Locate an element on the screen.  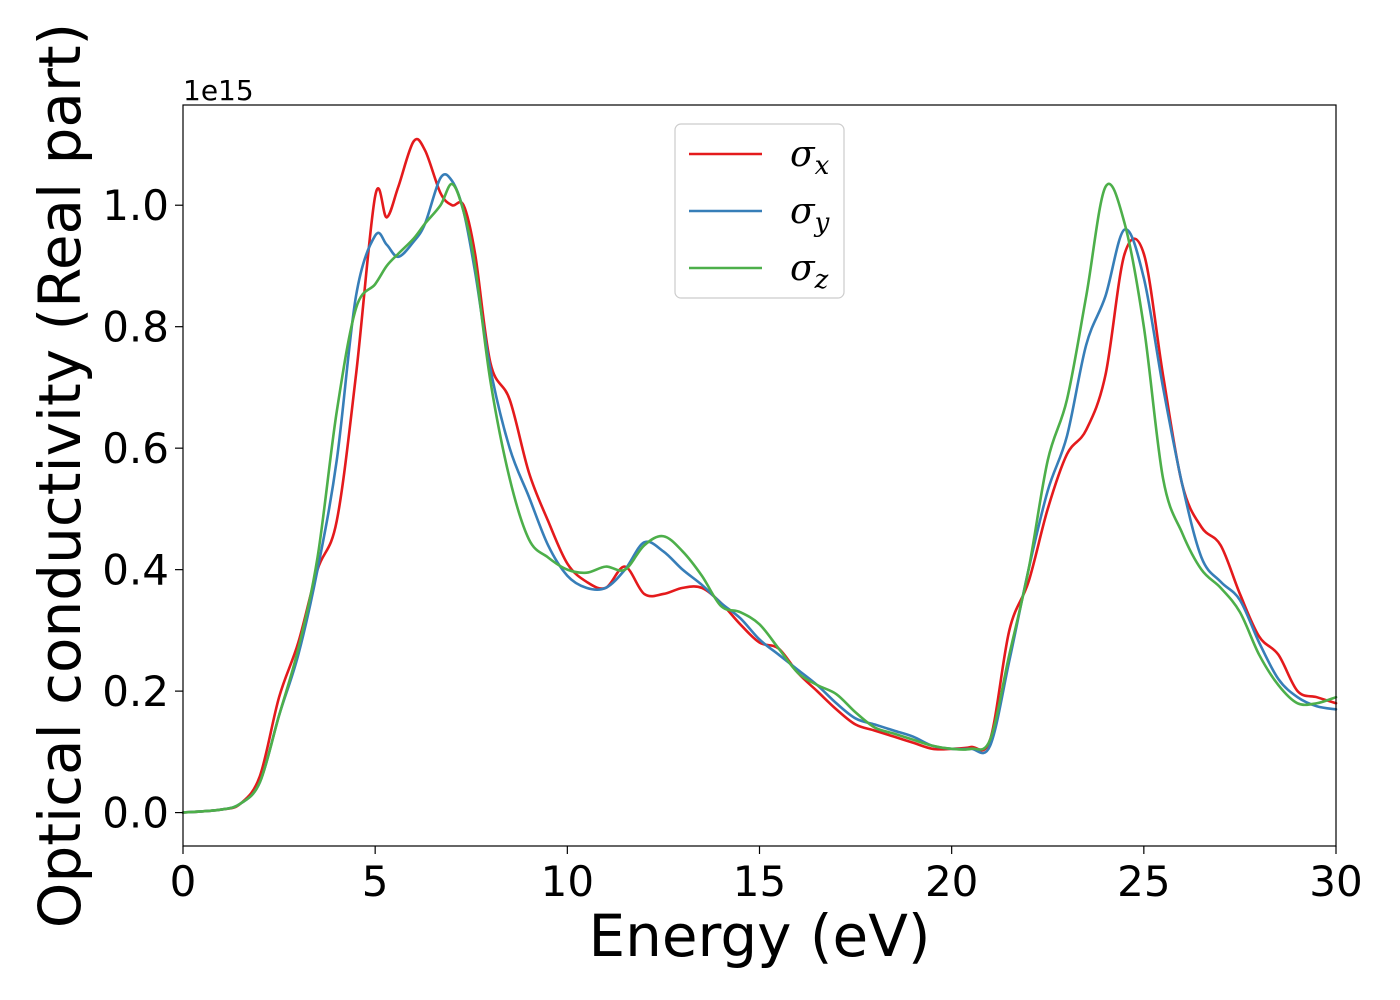
y-axis-label: Optical conductivity (Real part) is located at coordinates (60, 475).